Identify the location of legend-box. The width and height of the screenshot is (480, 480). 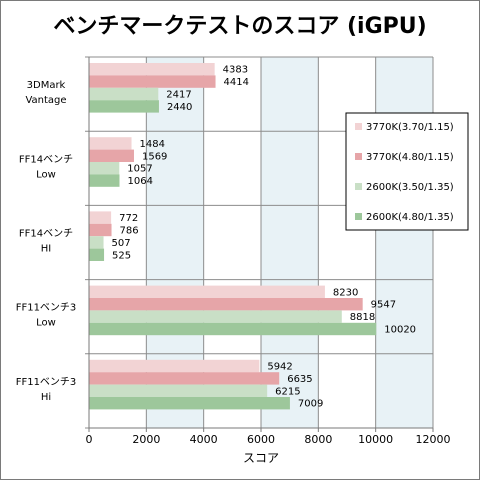
(407, 171).